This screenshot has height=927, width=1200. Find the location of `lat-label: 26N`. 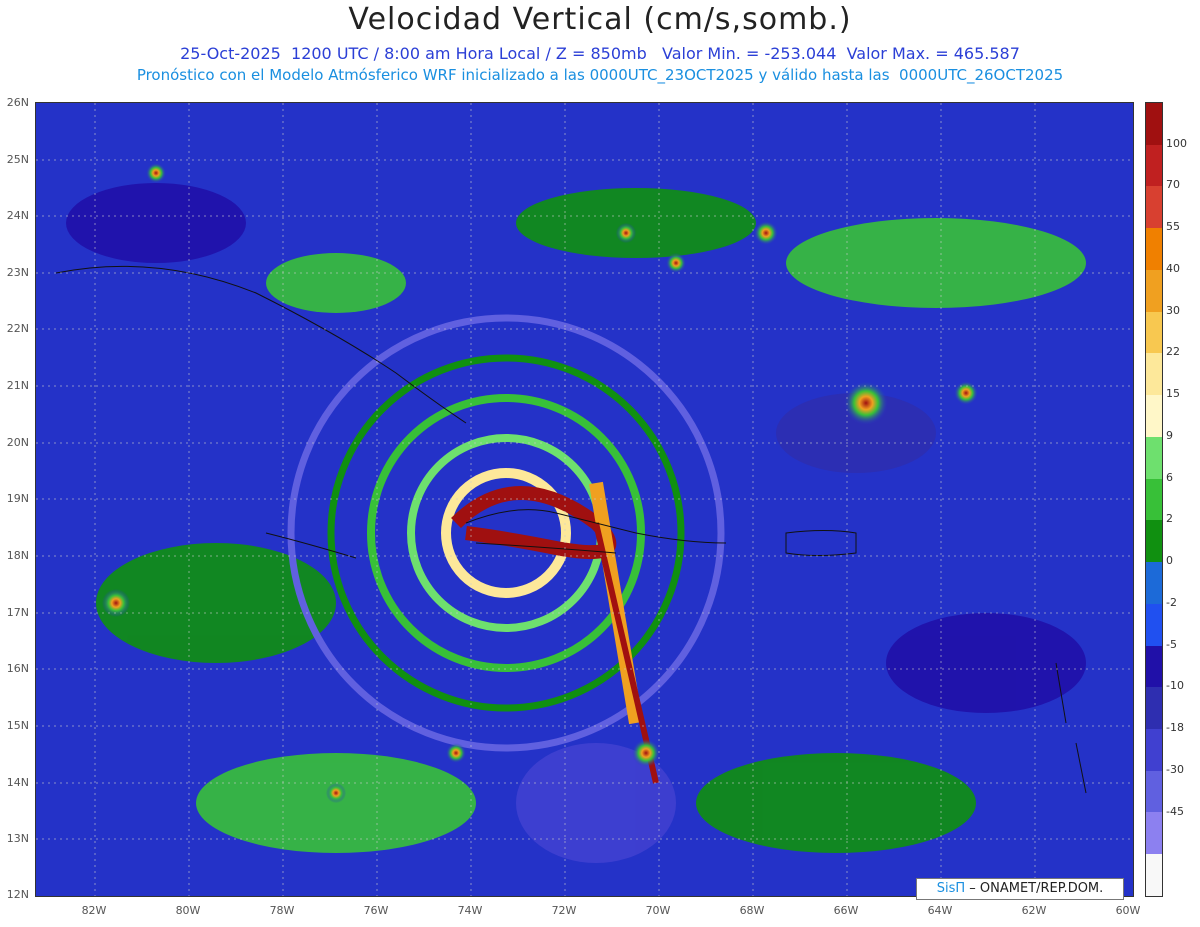

lat-label: 26N is located at coordinates (17, 102).